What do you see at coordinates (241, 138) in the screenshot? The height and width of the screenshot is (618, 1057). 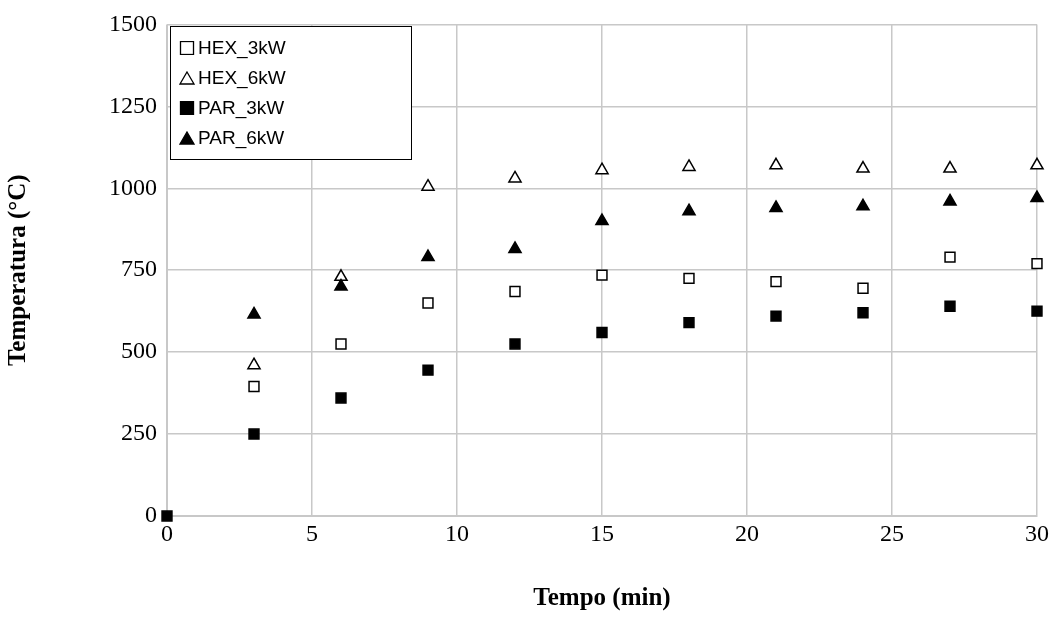 I see `legend-label: PAR_6kW` at bounding box center [241, 138].